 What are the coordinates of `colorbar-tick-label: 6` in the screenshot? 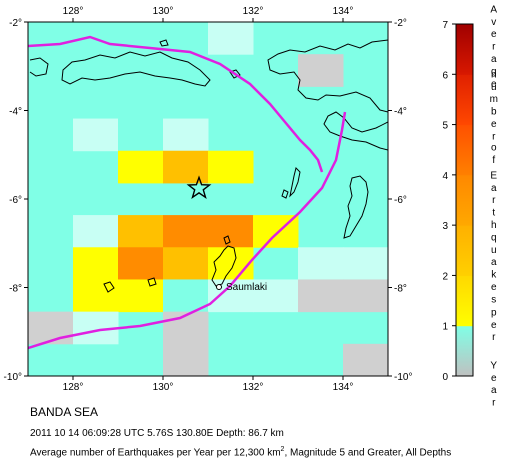 It's located at (445, 75).